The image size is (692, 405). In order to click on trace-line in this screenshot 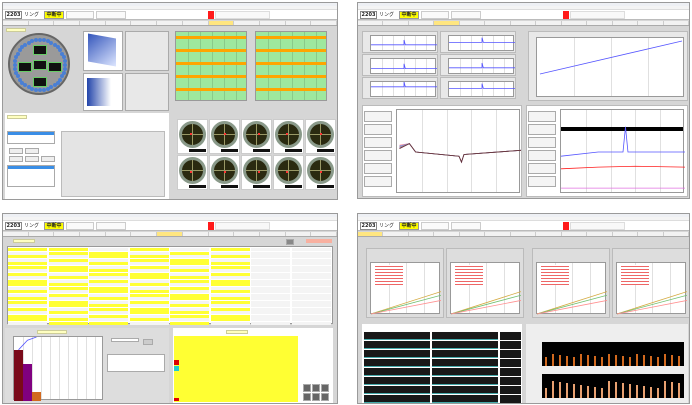, I will do `click(482, 40)`.